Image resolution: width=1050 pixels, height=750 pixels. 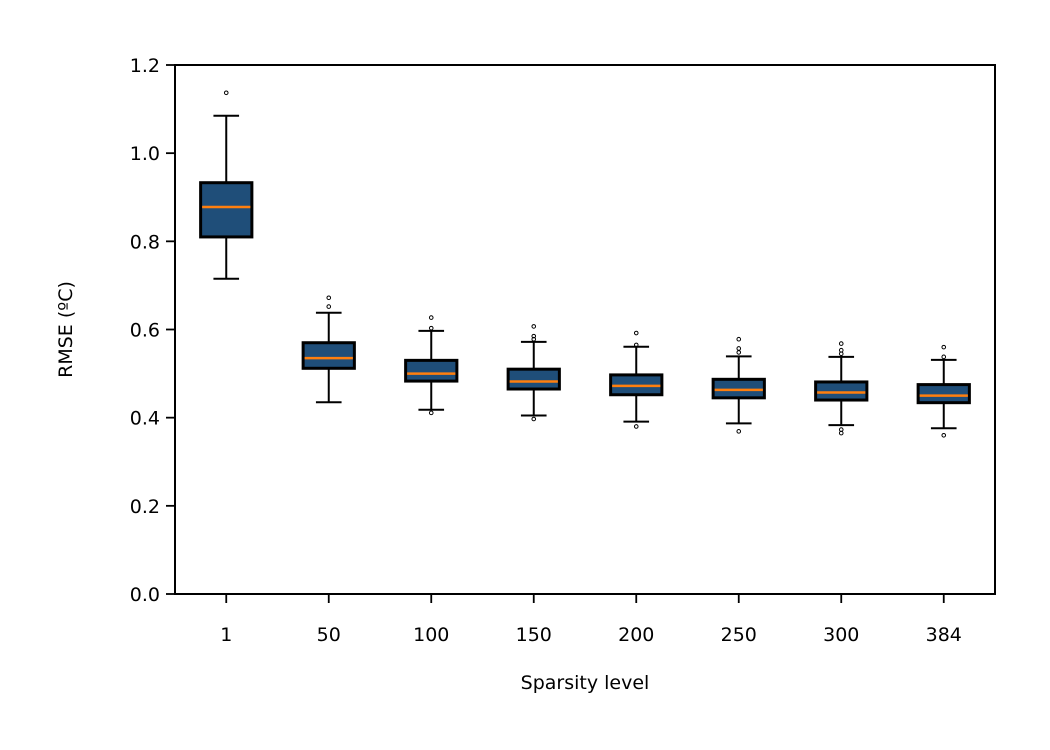 I want to click on x-axis-label: Sparsity level, so click(x=585, y=683).